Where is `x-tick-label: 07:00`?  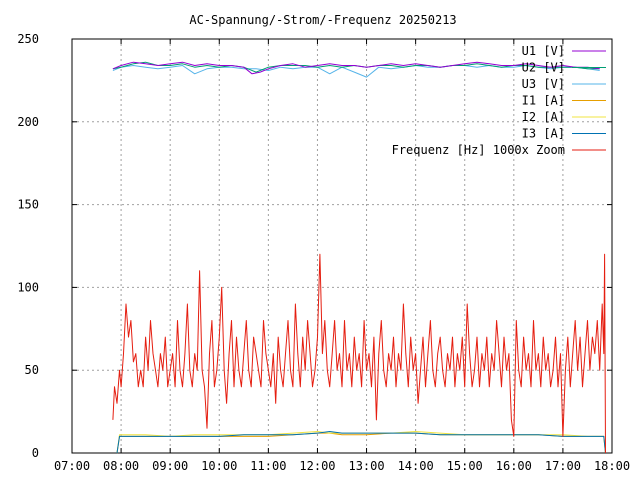
x-tick-label: 07:00 is located at coordinates (72, 466).